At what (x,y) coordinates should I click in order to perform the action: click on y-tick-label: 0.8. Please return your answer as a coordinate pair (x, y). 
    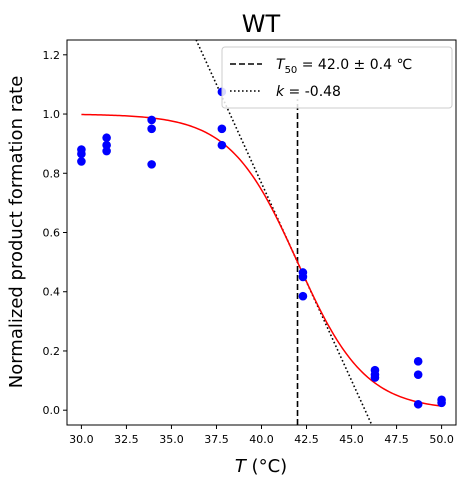
    Looking at the image, I should click on (52, 173).